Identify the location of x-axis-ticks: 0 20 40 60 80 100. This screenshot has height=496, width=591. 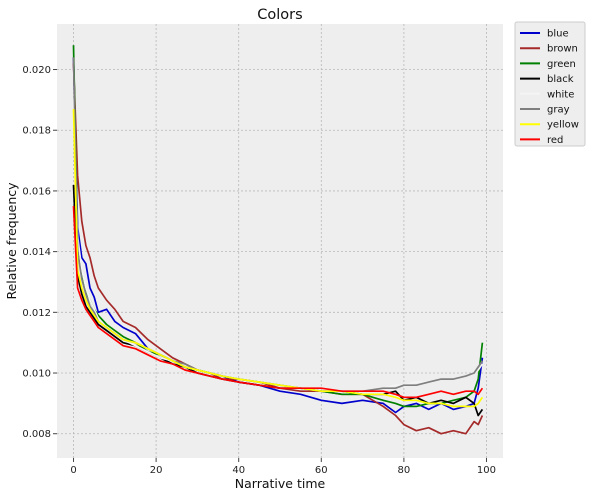
(283, 467).